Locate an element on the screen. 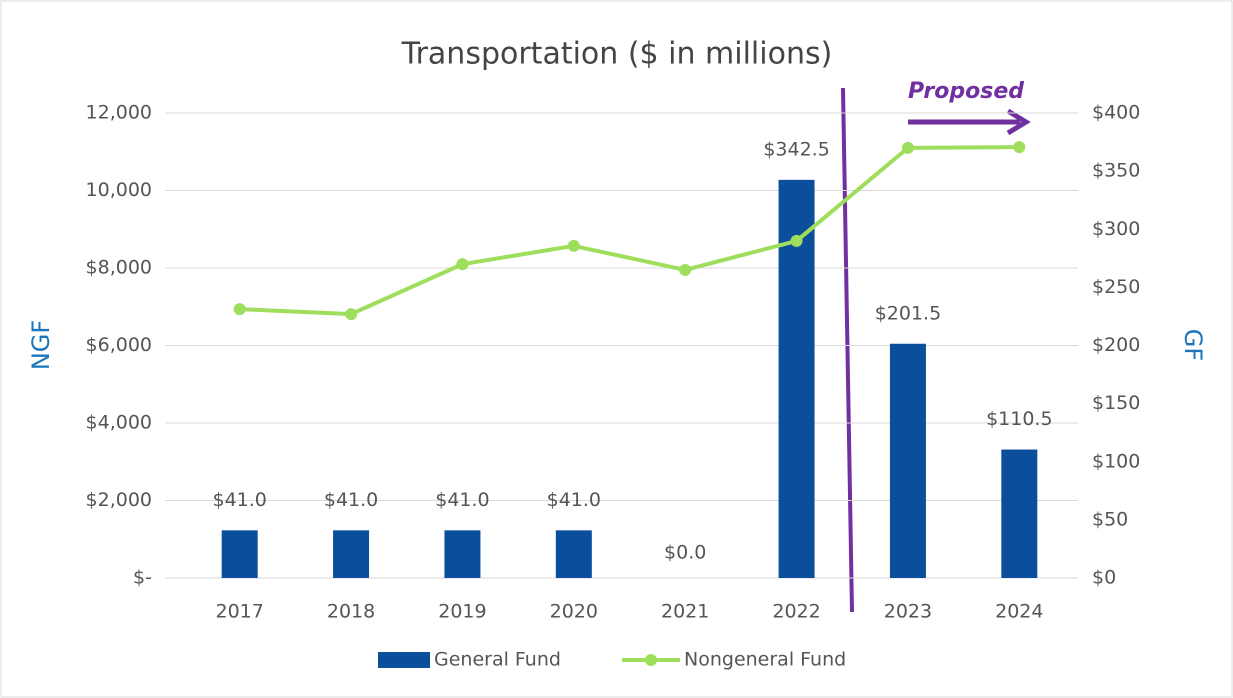 The image size is (1233, 698). y-tick-label: 10,000 is located at coordinates (119, 190).